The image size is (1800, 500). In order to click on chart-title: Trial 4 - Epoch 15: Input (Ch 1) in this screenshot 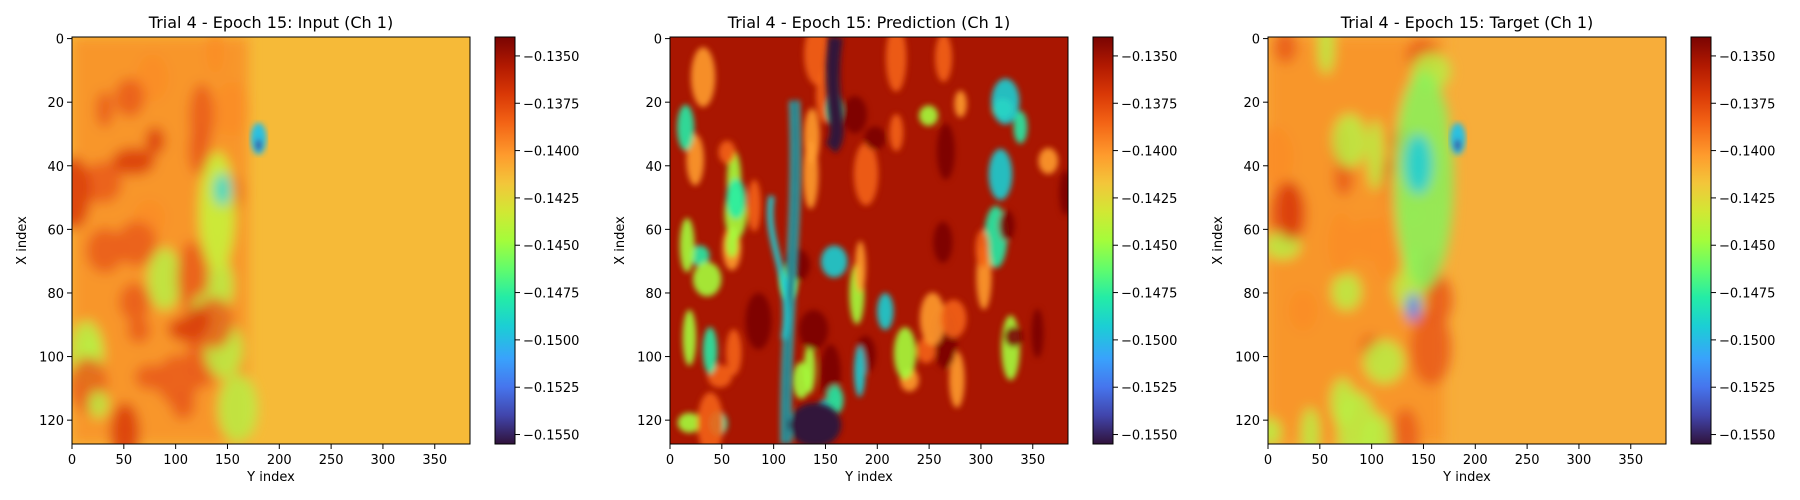, I will do `click(270, 22)`.